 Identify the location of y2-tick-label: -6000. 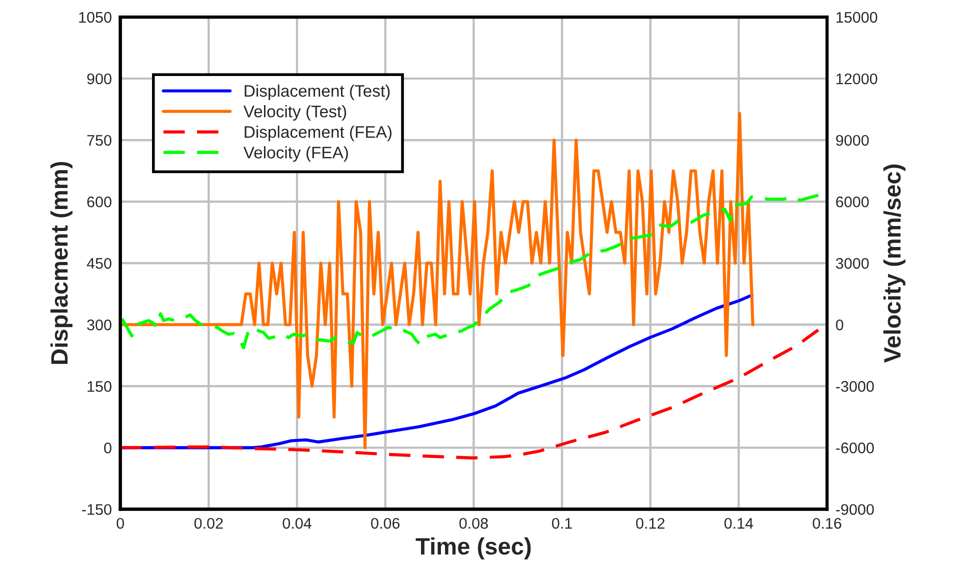
(855, 448).